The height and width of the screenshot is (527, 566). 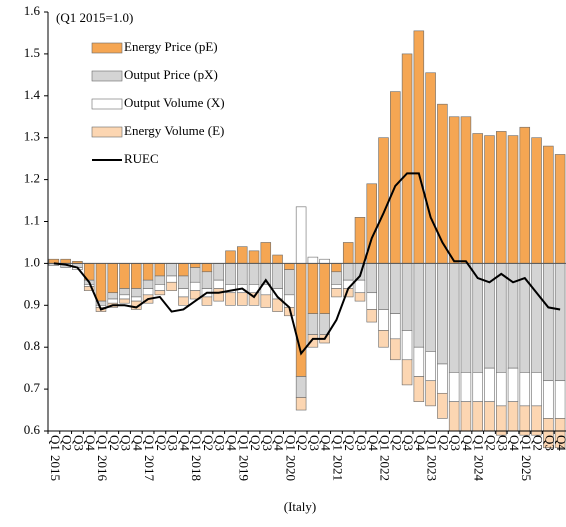 What do you see at coordinates (174, 102) in the screenshot?
I see `legend-label: Output Volume (X)` at bounding box center [174, 102].